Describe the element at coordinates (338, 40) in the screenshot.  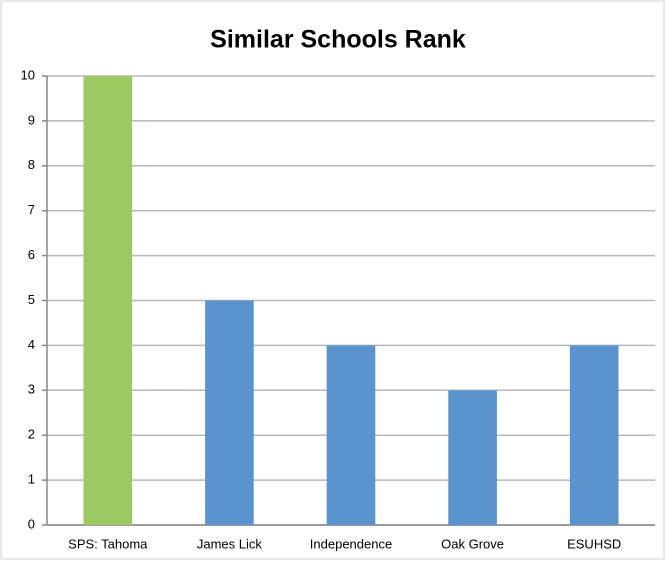
I see `chart-title: Similar Schools Rank` at that location.